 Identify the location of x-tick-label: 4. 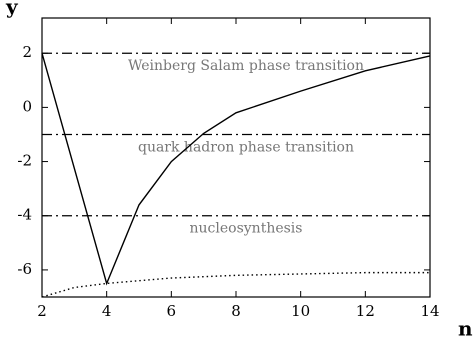
(107, 311).